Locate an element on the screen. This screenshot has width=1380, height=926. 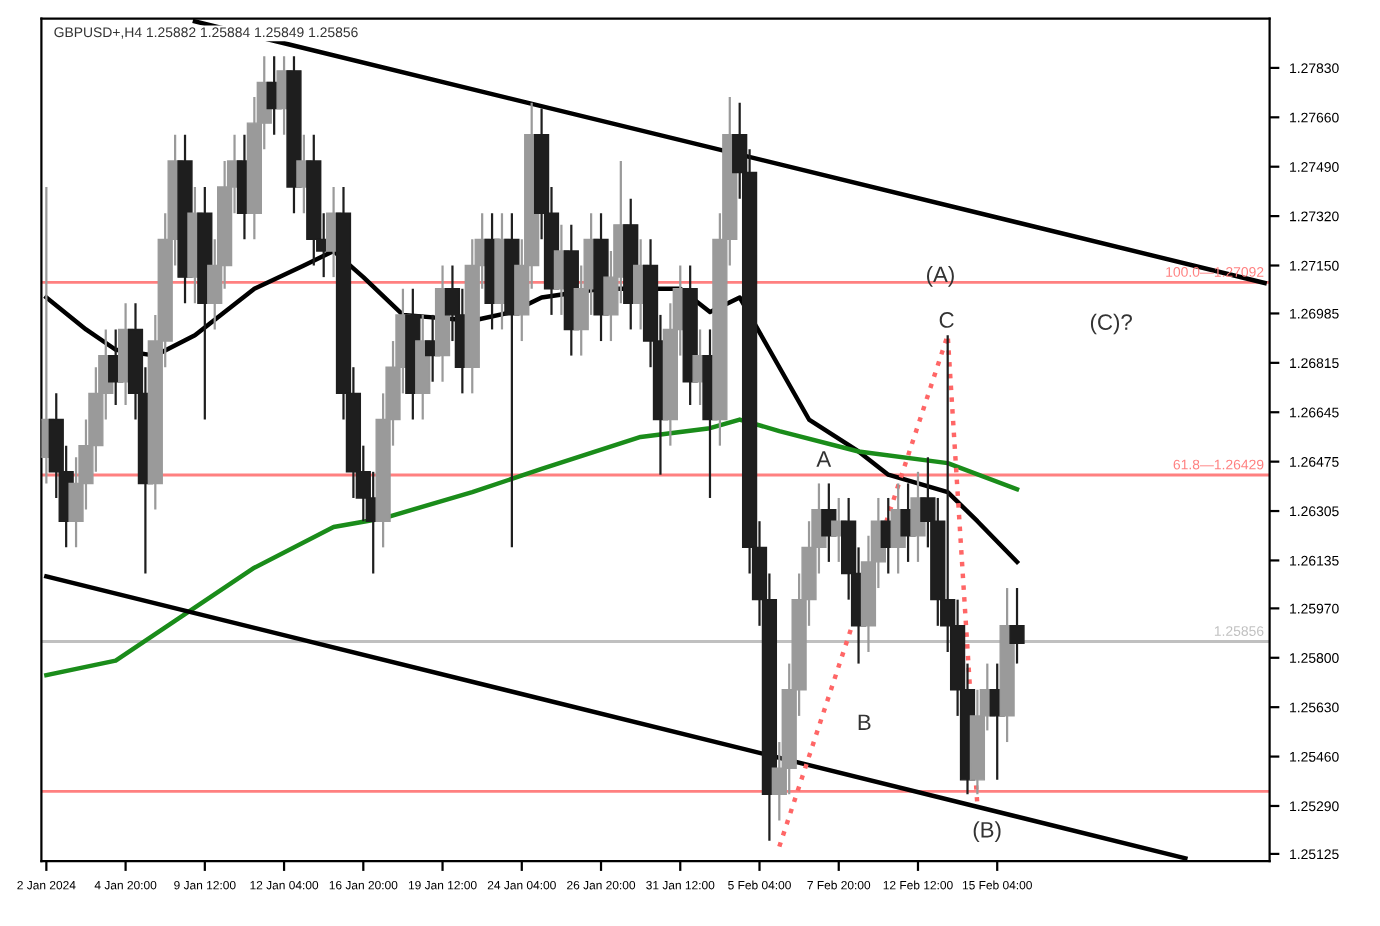
annotation: C is located at coordinates (946, 320).